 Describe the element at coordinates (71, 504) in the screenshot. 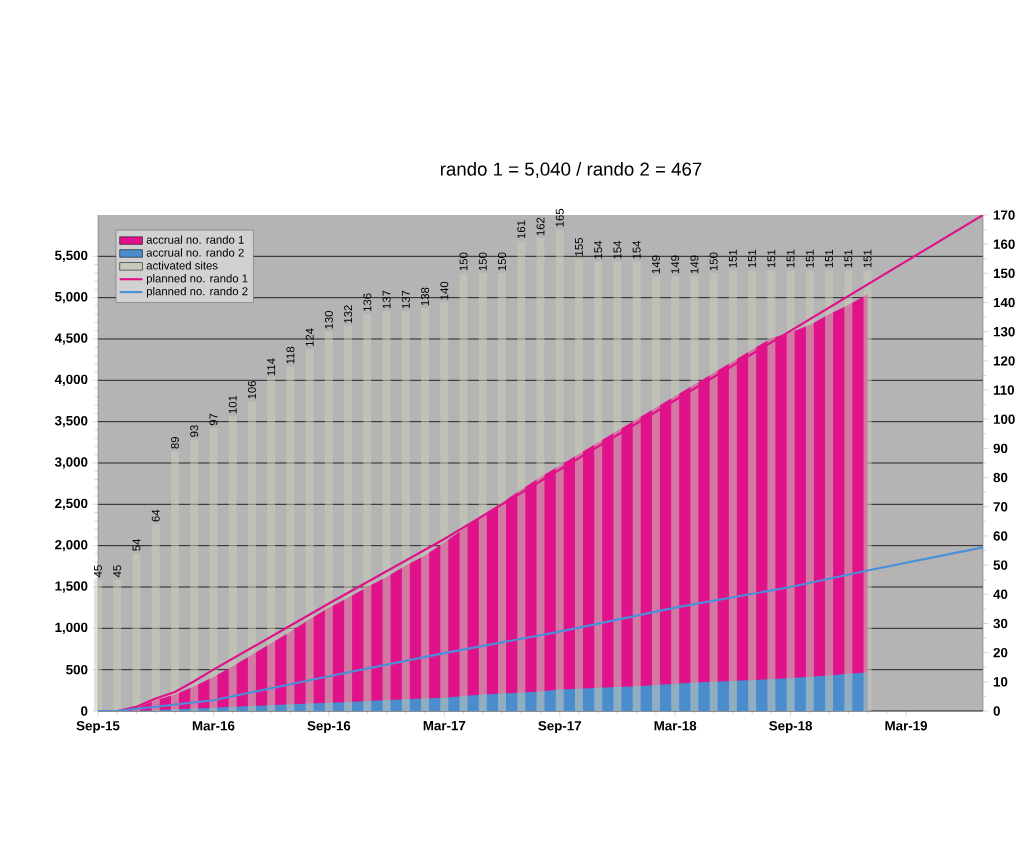

I see `y-tick-label: 2,500` at that location.